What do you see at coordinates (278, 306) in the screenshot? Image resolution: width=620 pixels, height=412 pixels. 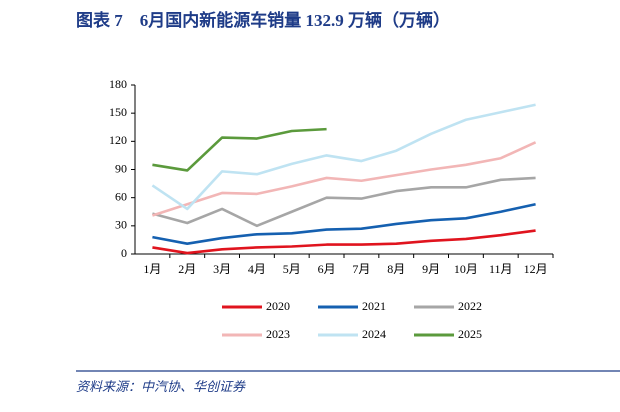 I see `legend-label: 2020` at bounding box center [278, 306].